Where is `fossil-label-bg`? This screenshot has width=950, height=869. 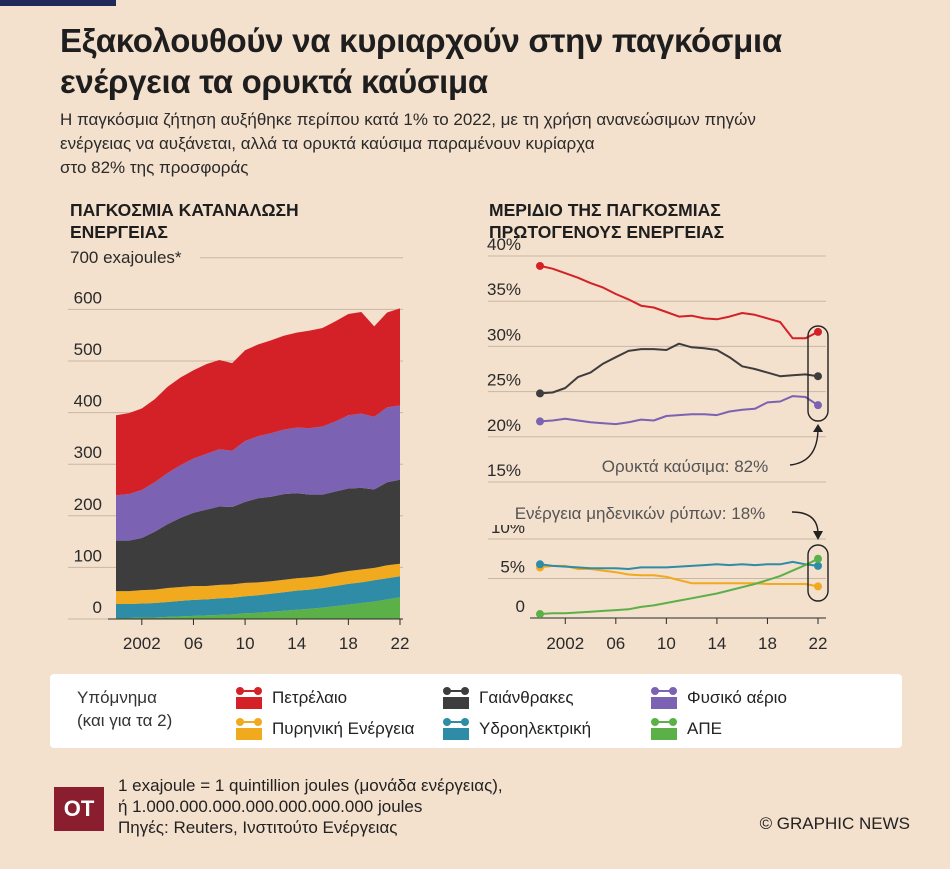
fossil-label-bg is located at coordinates (685, 465).